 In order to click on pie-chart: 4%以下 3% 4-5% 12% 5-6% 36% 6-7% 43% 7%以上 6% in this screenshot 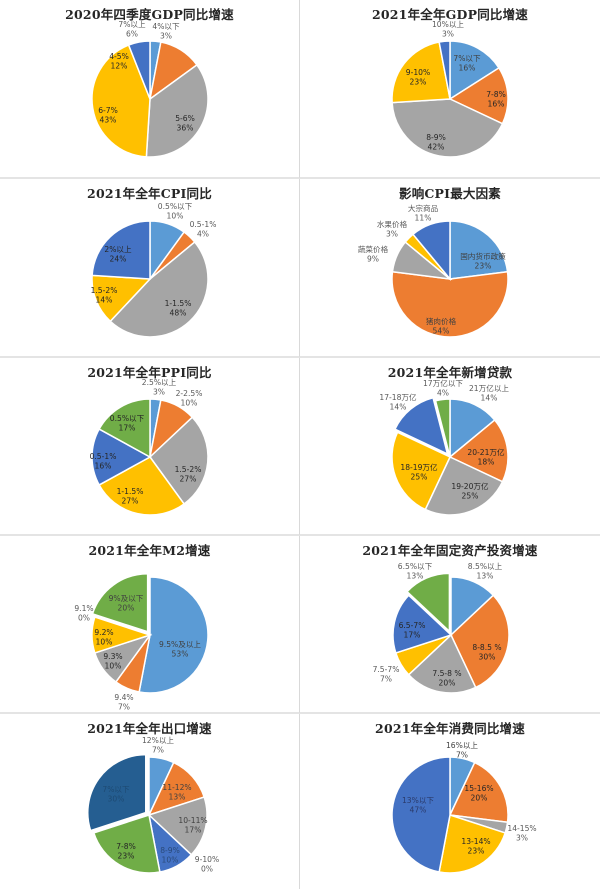, I will do `click(150, 89)`.